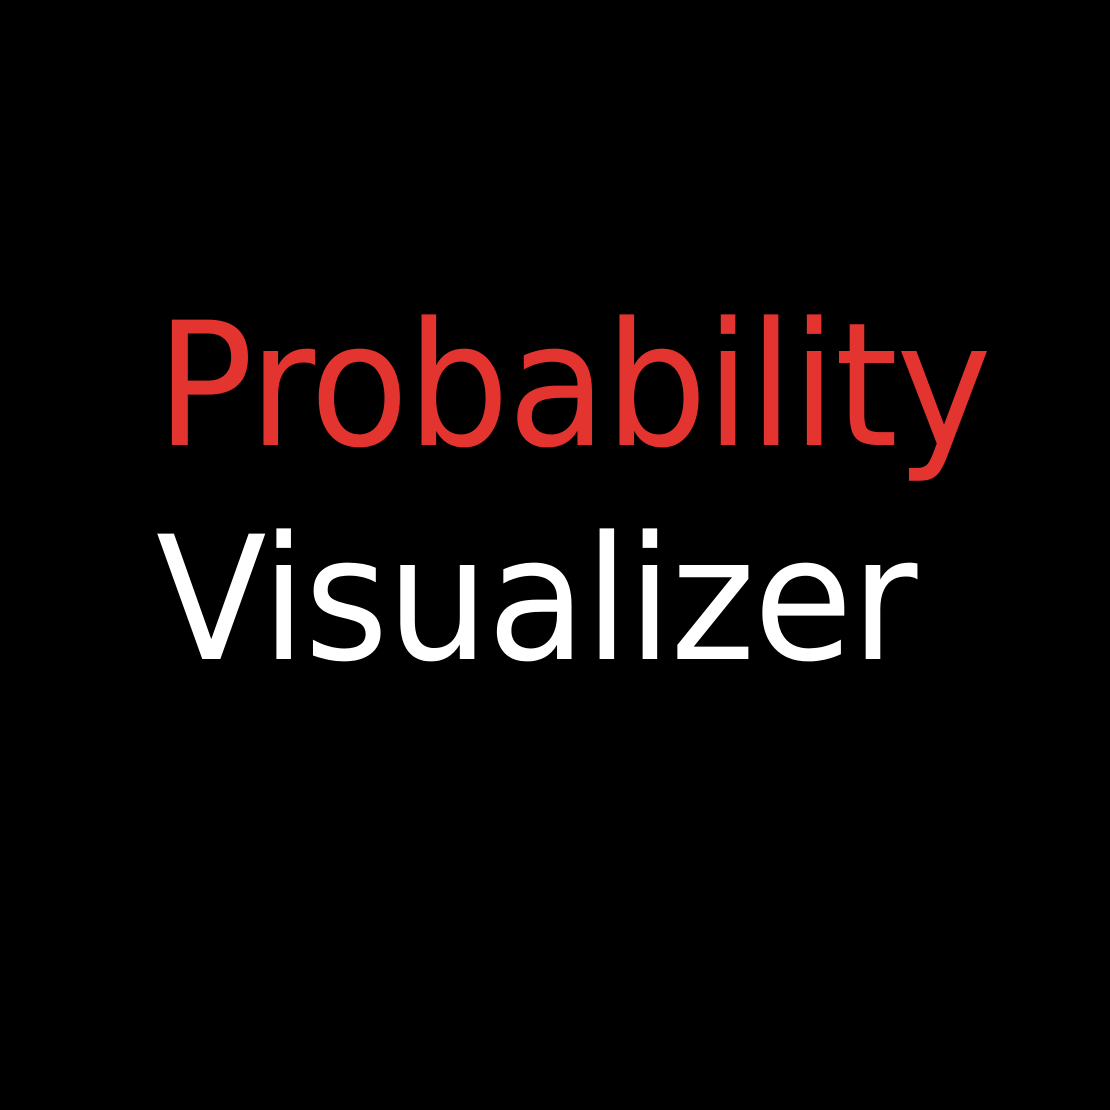 This screenshot has width=1110, height=1110. I want to click on title-line-probability: Probability, so click(574, 385).